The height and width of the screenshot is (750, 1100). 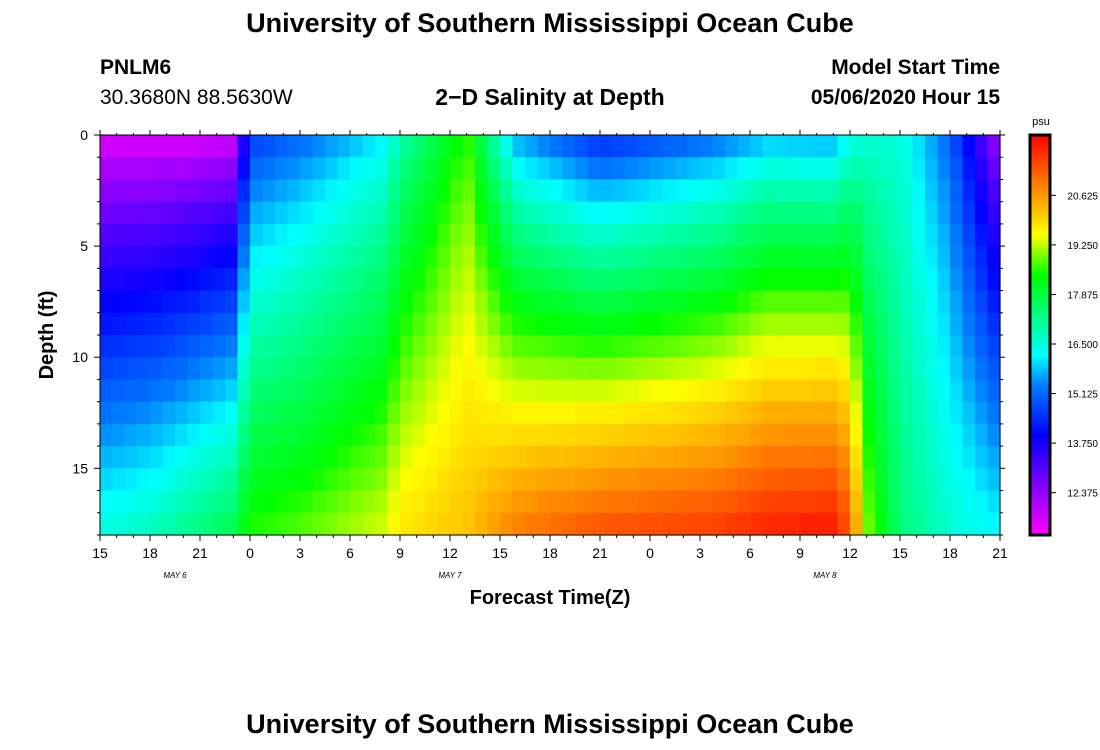 I want to click on y-tick-label: 5, so click(x=84, y=246).